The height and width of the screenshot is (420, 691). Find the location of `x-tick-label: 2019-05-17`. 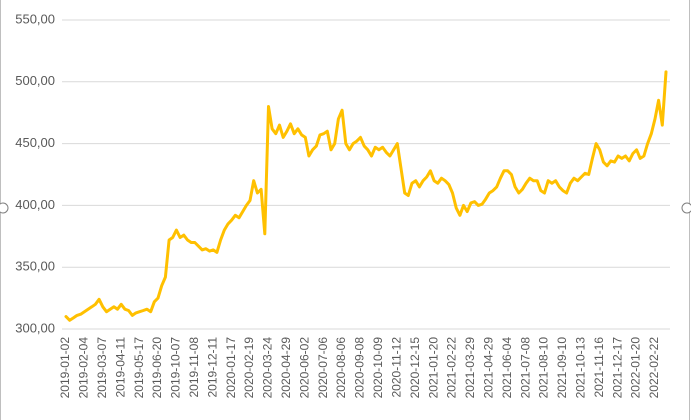

x-tick-label: 2019-05-17 is located at coordinates (139, 368).